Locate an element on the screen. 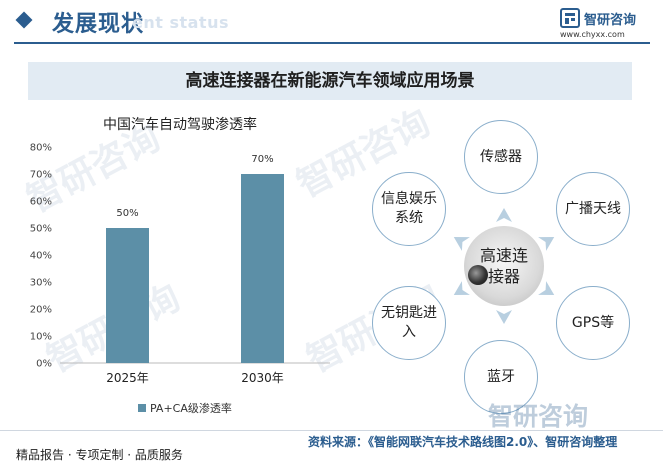  y-tick-label: 20% is located at coordinates (41, 310).